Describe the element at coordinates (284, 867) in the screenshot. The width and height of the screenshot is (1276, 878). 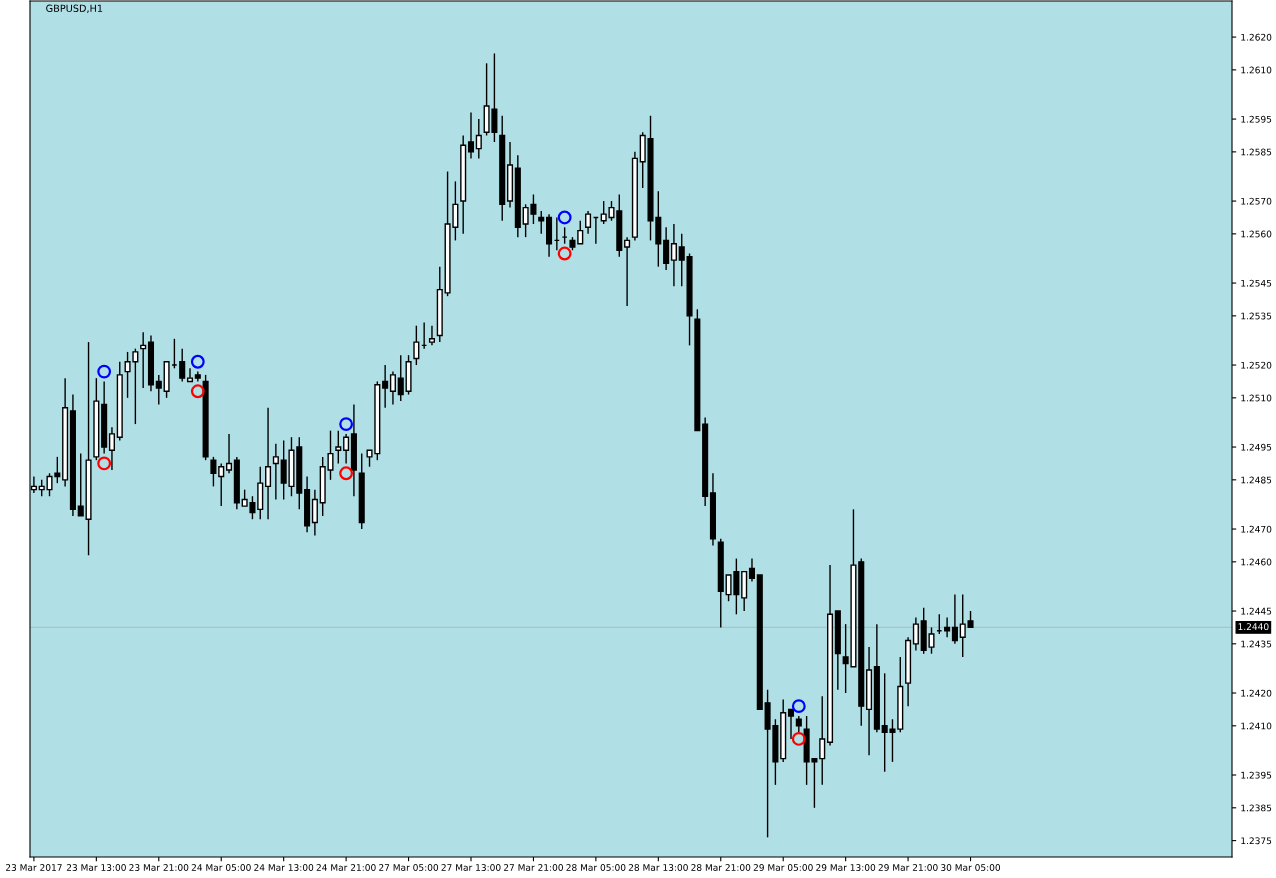
I see `x-tick-label: 24 Mar 13:00` at that location.